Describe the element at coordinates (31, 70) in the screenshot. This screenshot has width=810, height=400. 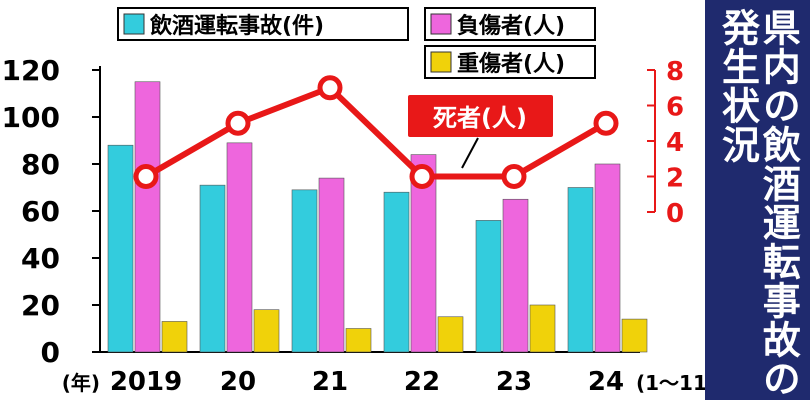
I see `left-tick-label: 120` at that location.